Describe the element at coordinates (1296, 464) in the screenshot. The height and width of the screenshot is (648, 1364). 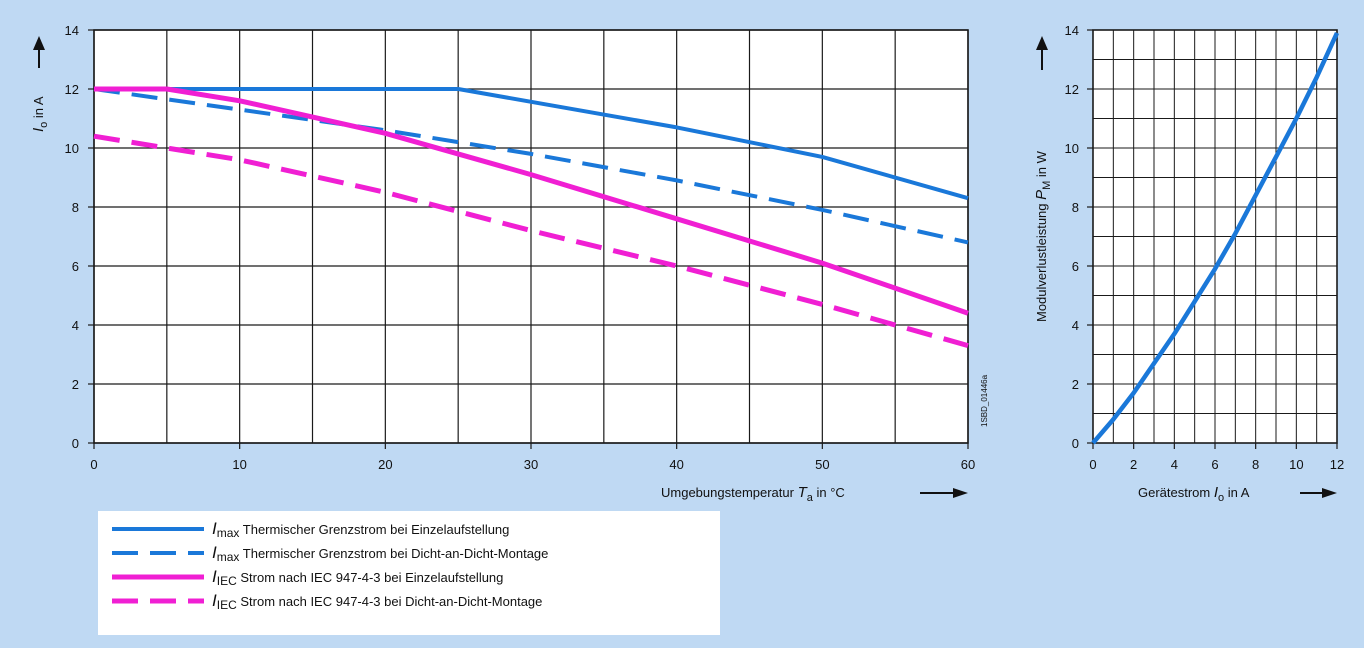
I see `right-x-tick-label: 10` at that location.